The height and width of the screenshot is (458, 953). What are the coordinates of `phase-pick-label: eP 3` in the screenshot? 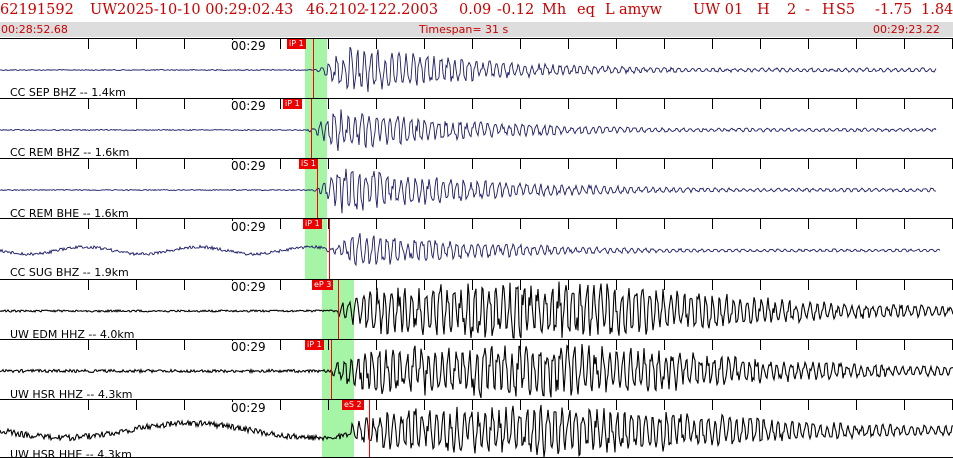 It's located at (323, 284).